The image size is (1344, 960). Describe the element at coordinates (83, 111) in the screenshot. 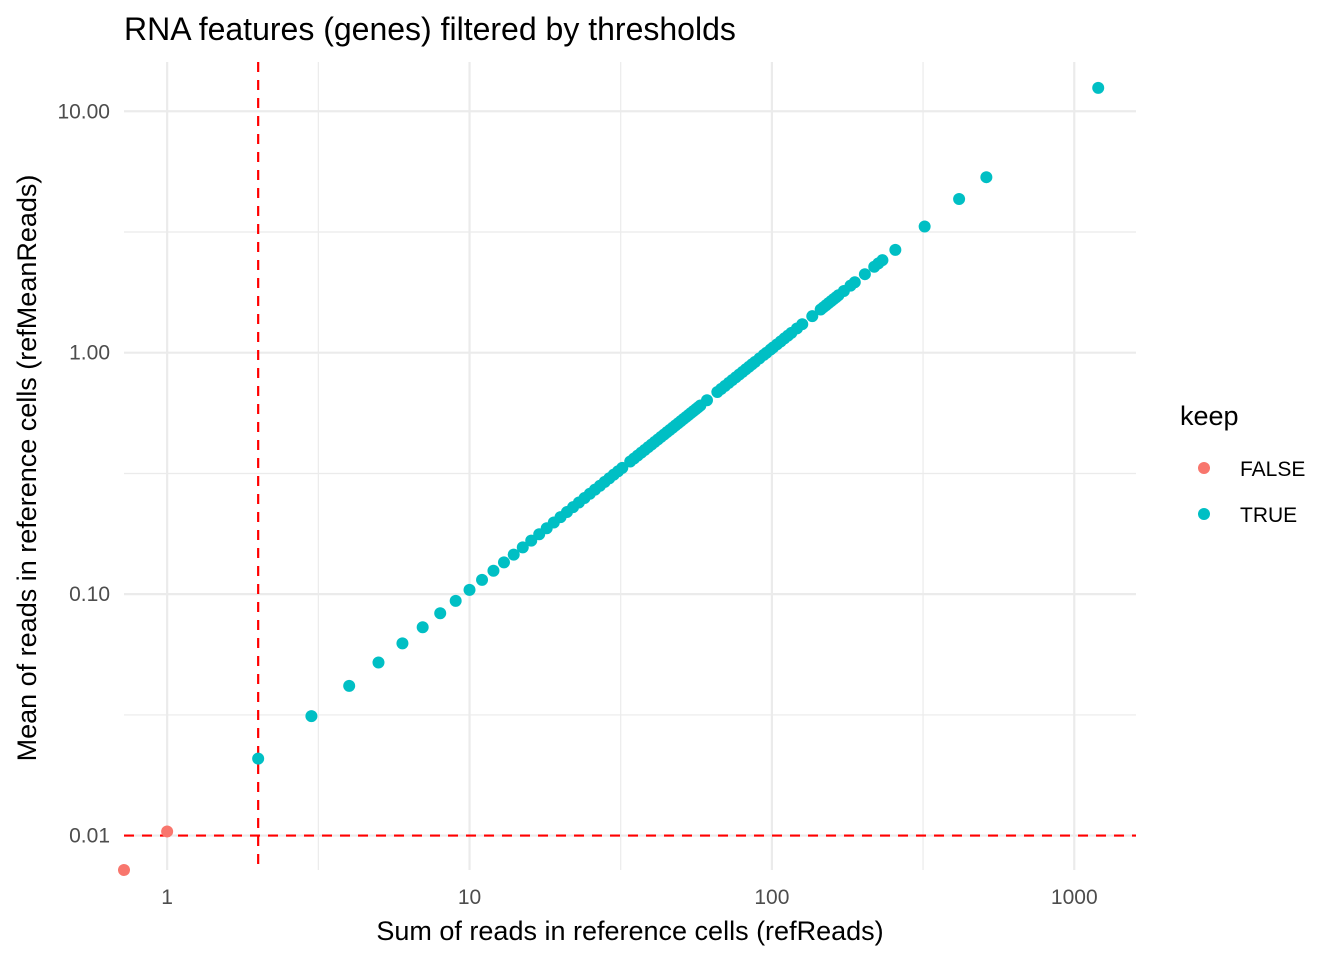

I see `y-tick-label: 10.00` at that location.